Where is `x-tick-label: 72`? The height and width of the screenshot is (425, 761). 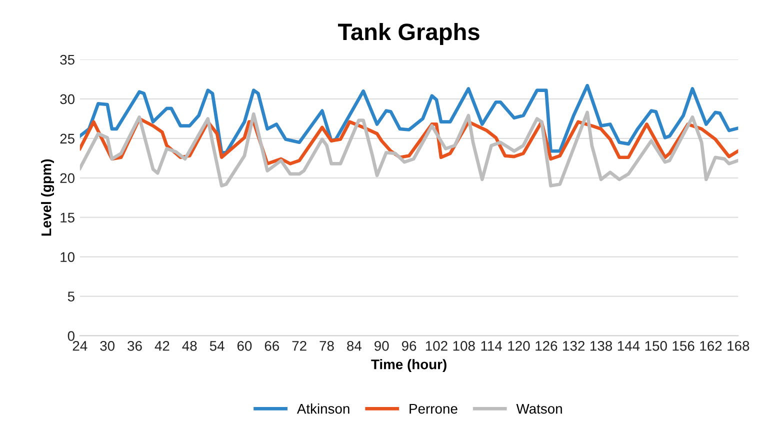
x-tick-label: 72 is located at coordinates (299, 345).